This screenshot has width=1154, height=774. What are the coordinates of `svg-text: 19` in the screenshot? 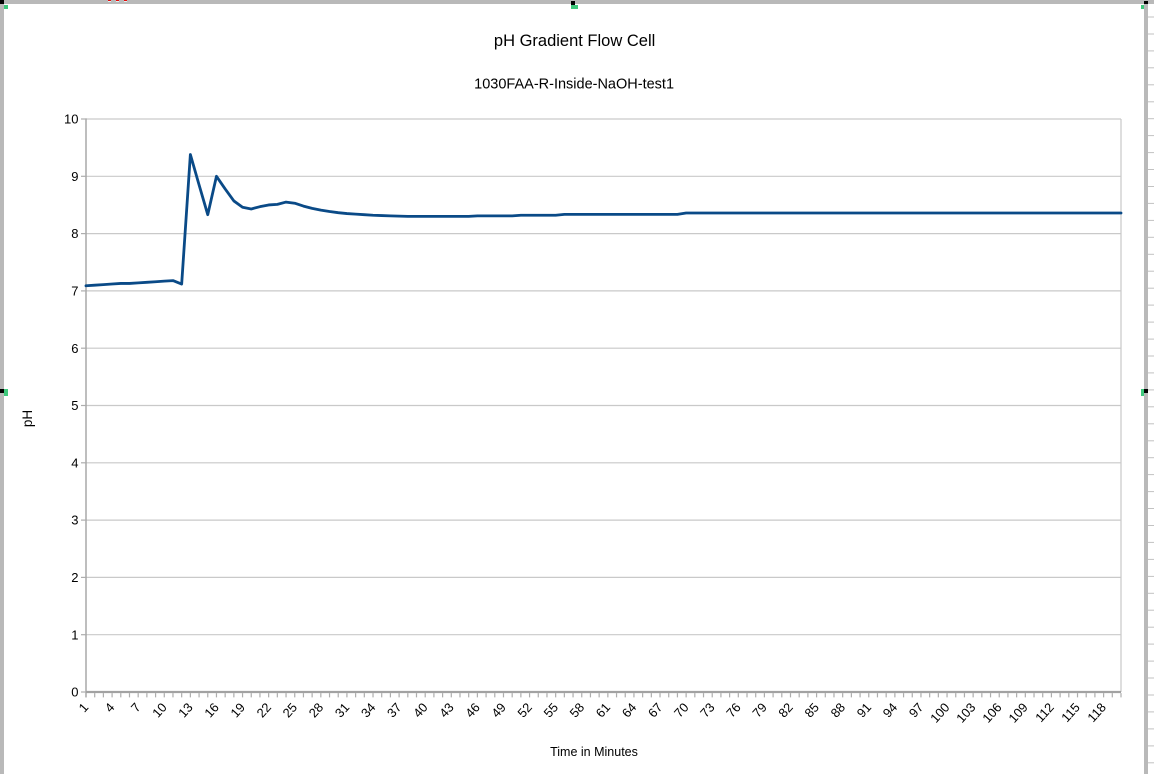 It's located at (237, 710).